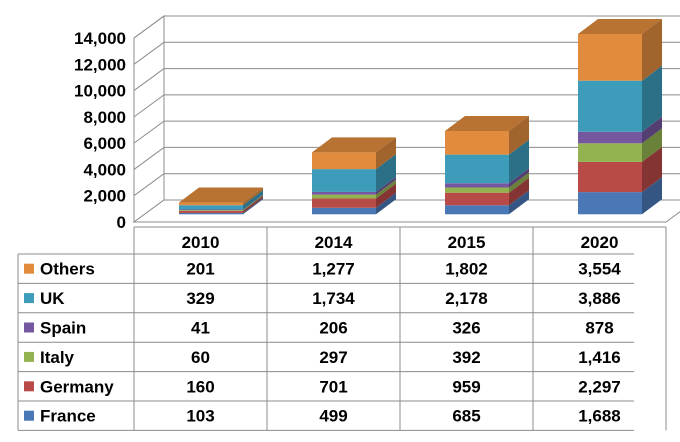 This screenshot has width=680, height=442. I want to click on bar-top-2020, so click(620, 26).